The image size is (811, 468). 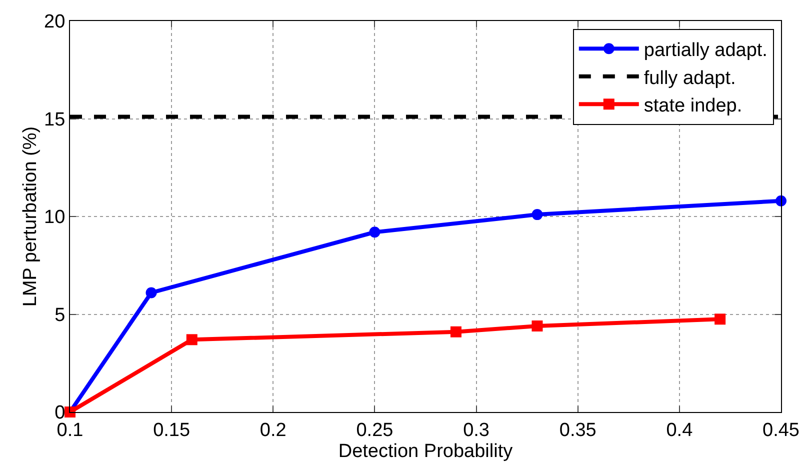 I want to click on x-tick-label: 0.2, so click(x=273, y=430).